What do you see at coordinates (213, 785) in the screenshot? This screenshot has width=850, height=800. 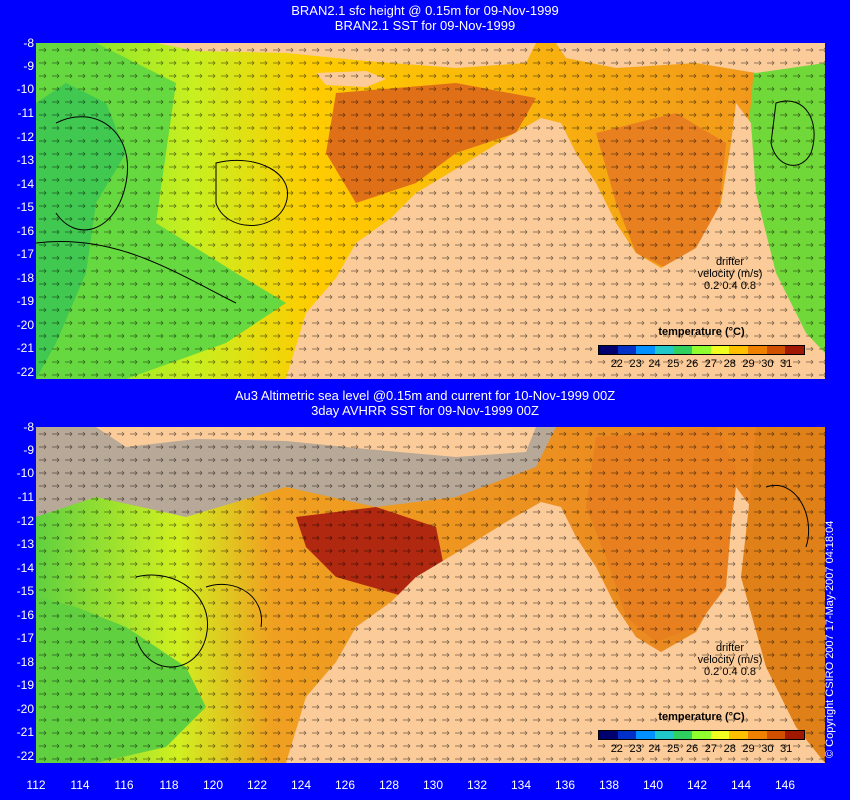 I see `lon-label: 120` at bounding box center [213, 785].